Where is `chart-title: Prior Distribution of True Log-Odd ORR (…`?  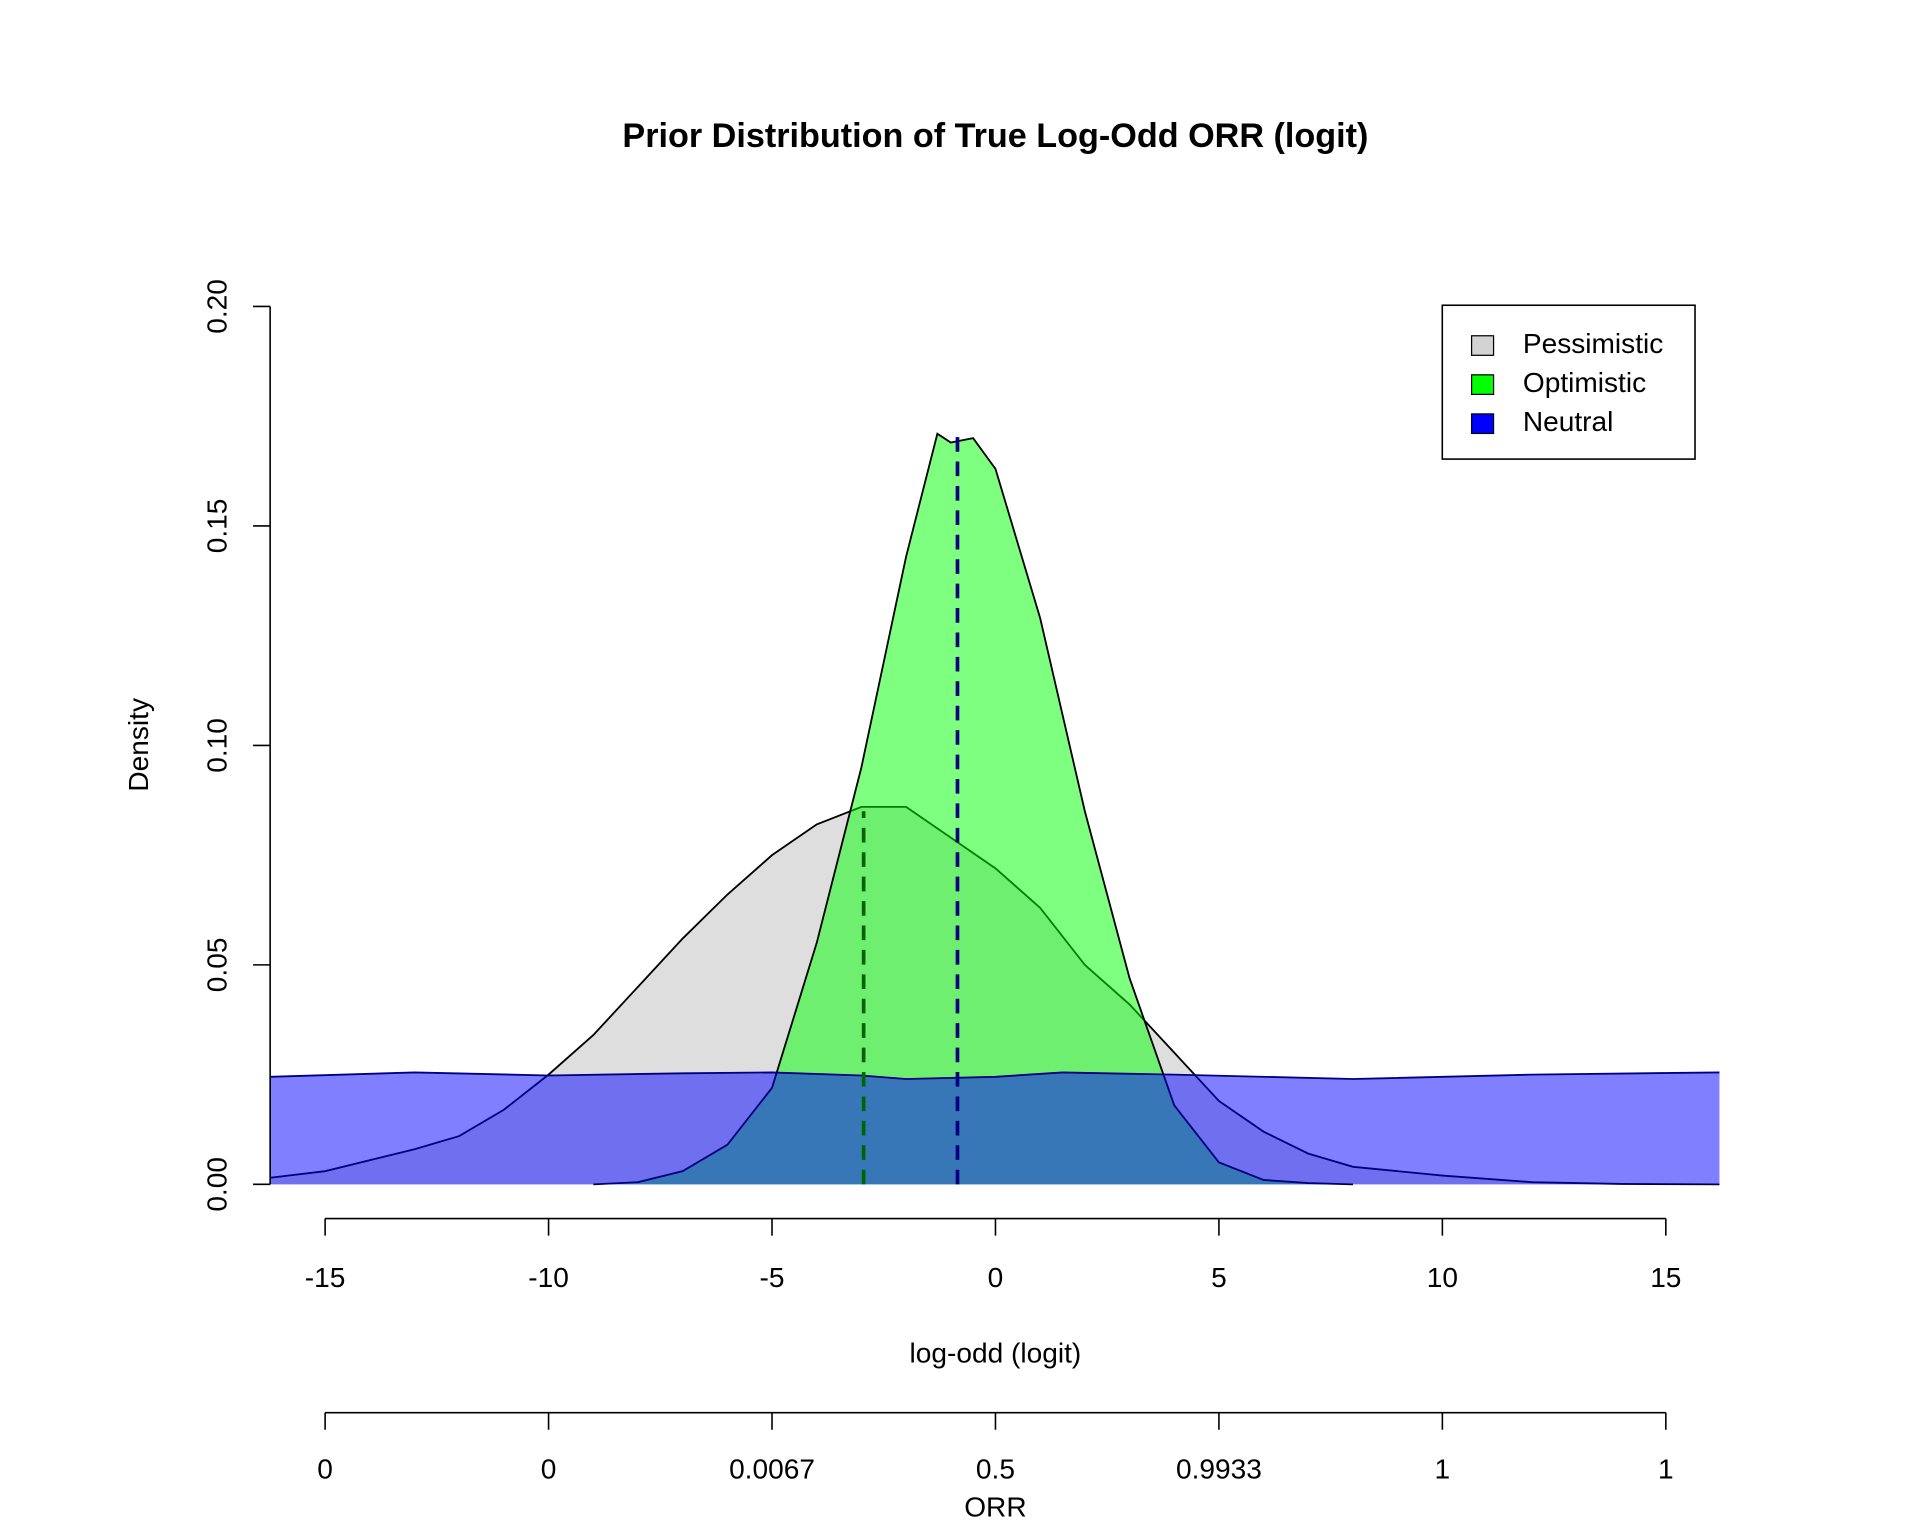 chart-title: Prior Distribution of True Log-Odd ORR (… is located at coordinates (995, 136).